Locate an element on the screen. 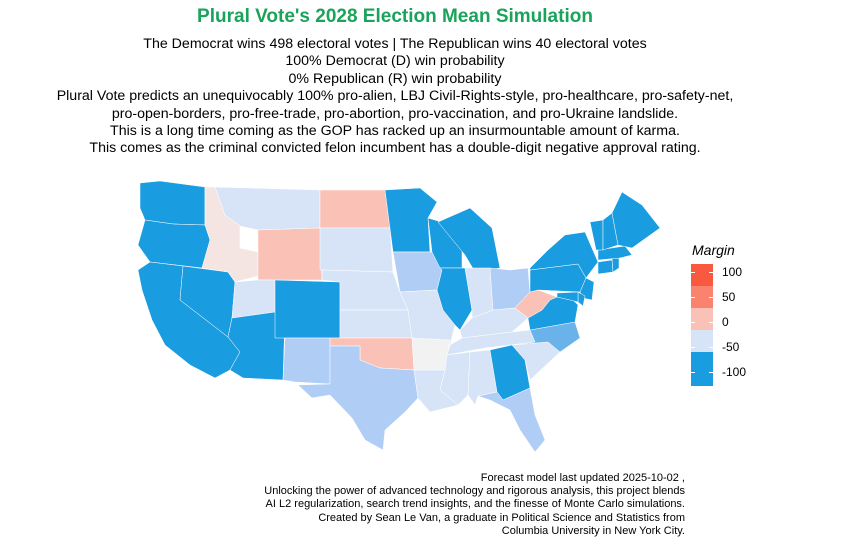  state-sd is located at coordinates (356, 250).